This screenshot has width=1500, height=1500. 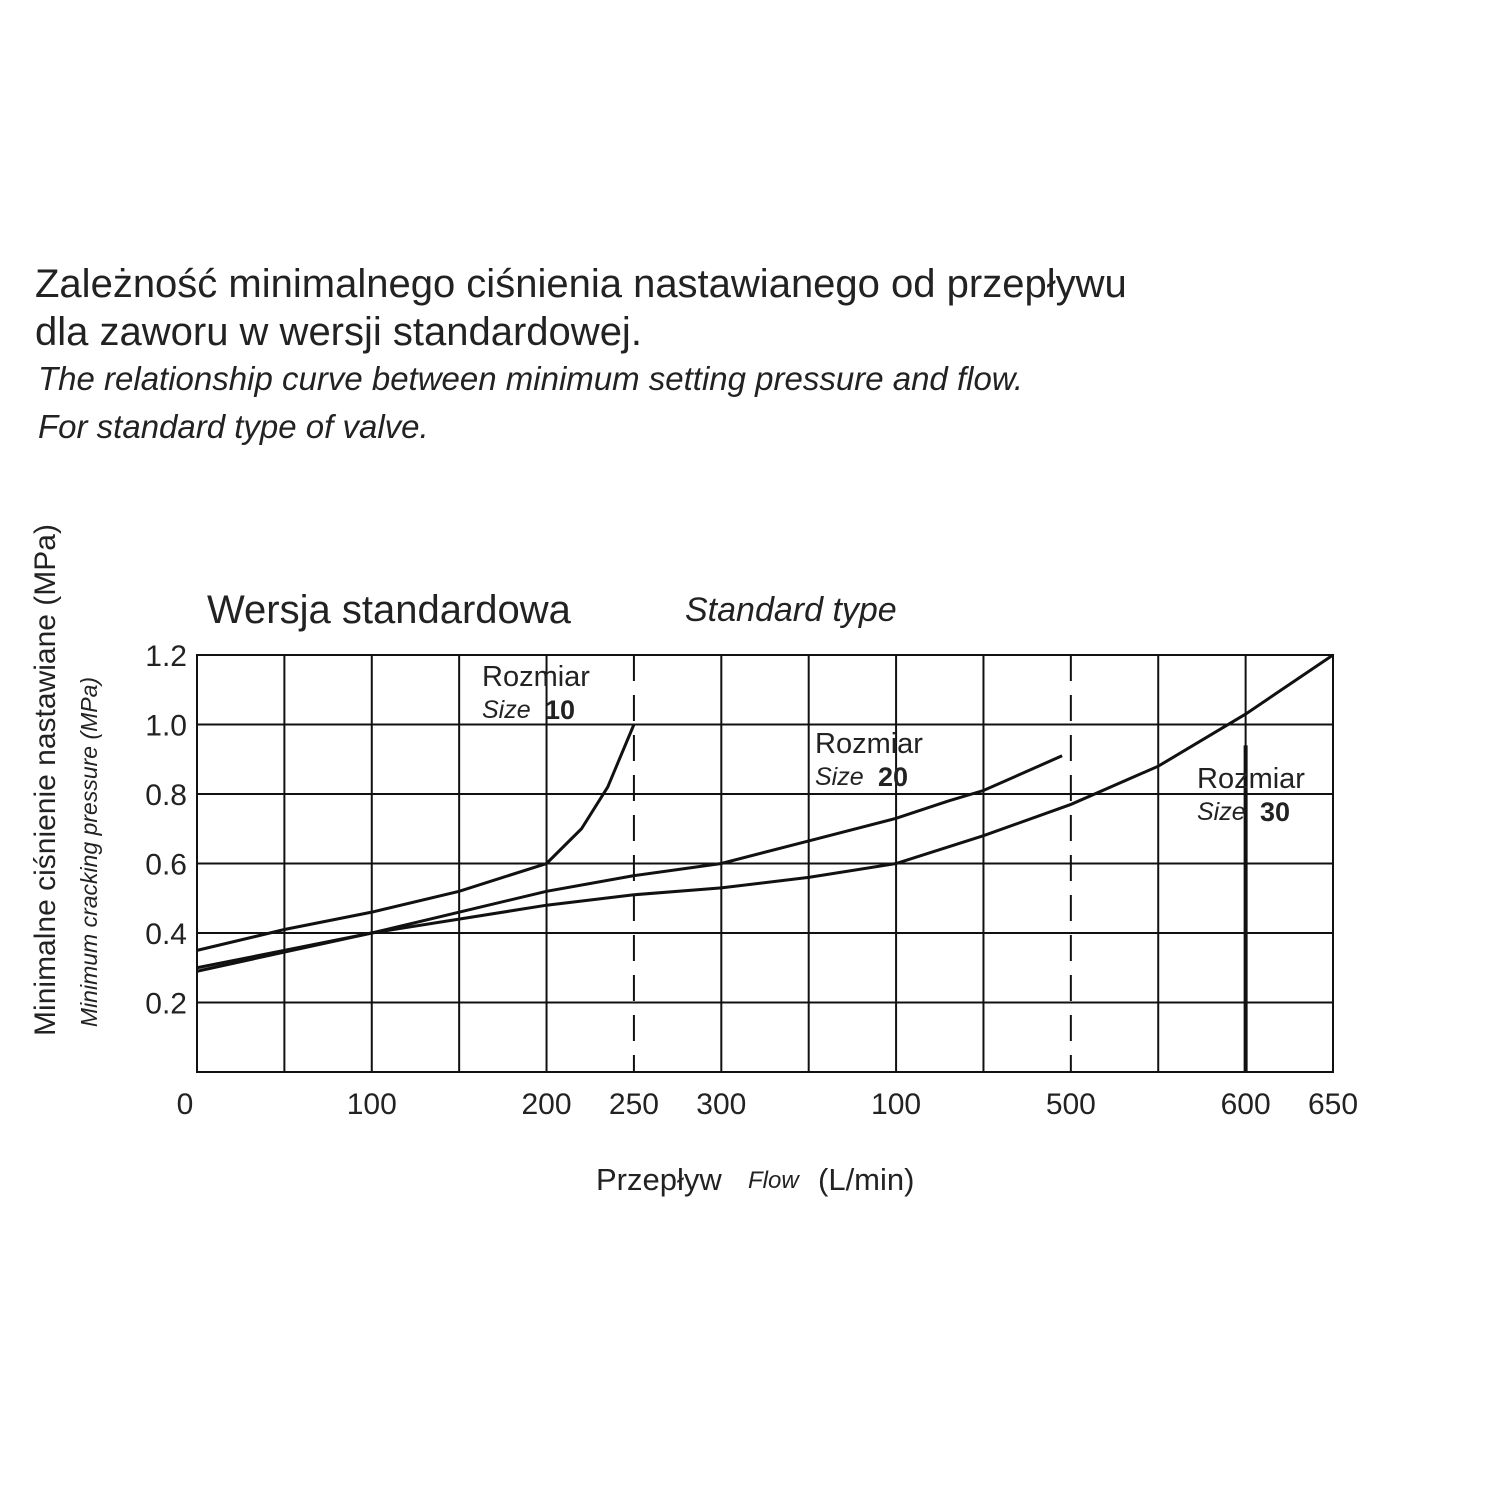 I want to click on x-tick-label: 500, so click(x=1071, y=1104).